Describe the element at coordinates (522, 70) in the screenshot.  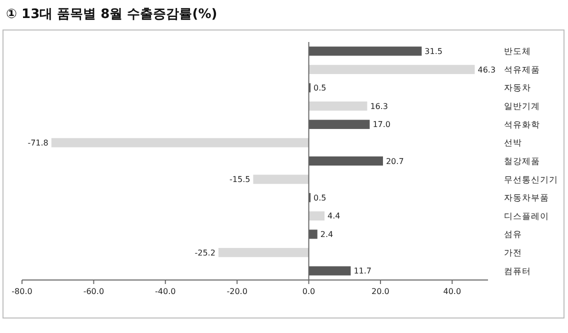
I see `y-tick-label: 석유제품` at that location.